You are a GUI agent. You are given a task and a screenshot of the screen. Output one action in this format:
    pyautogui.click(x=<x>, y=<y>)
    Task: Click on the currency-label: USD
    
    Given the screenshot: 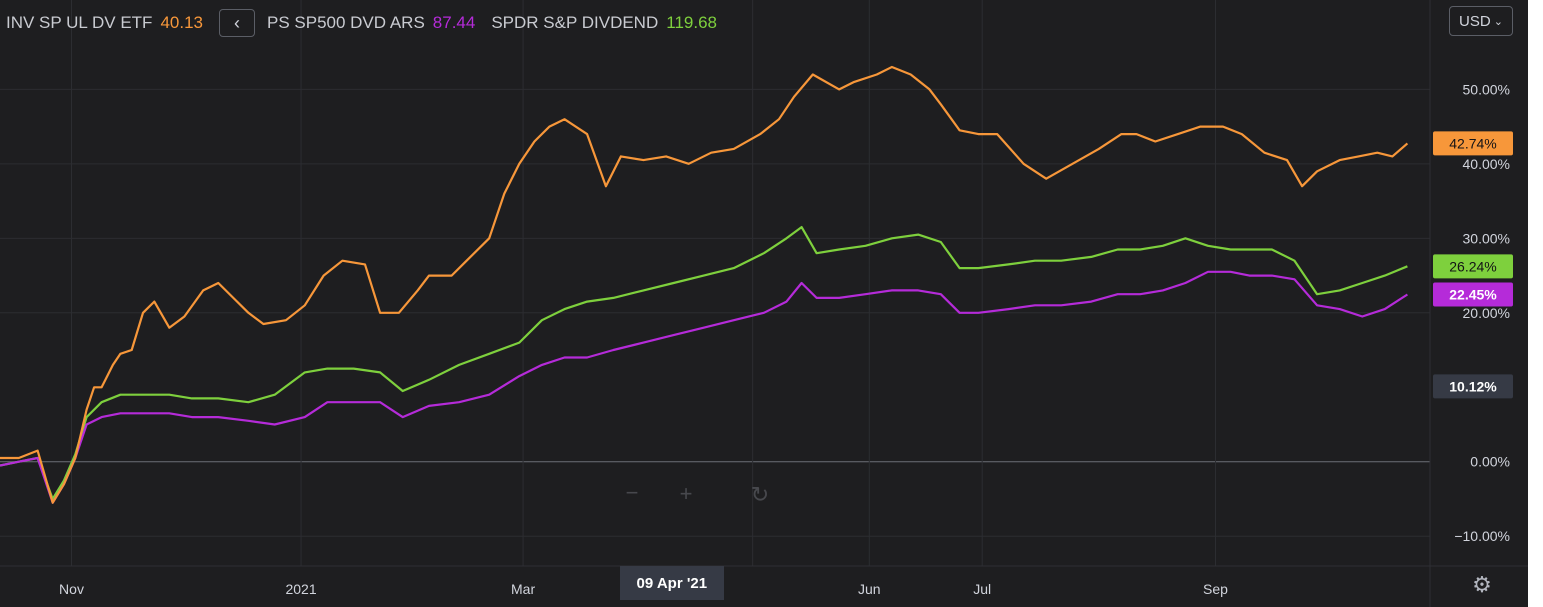 What is the action you would take?
    pyautogui.click(x=1475, y=21)
    